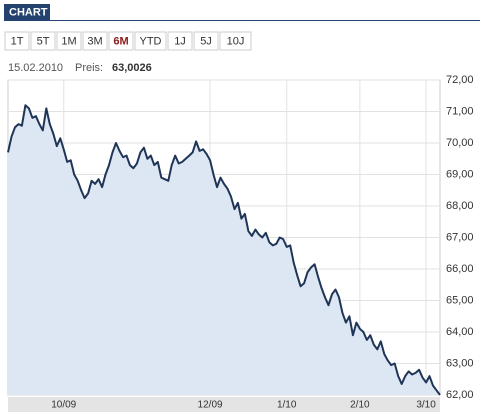 The height and width of the screenshot is (416, 484). What do you see at coordinates (460, 269) in the screenshot?
I see `y-tick-label: 66,00` at bounding box center [460, 269].